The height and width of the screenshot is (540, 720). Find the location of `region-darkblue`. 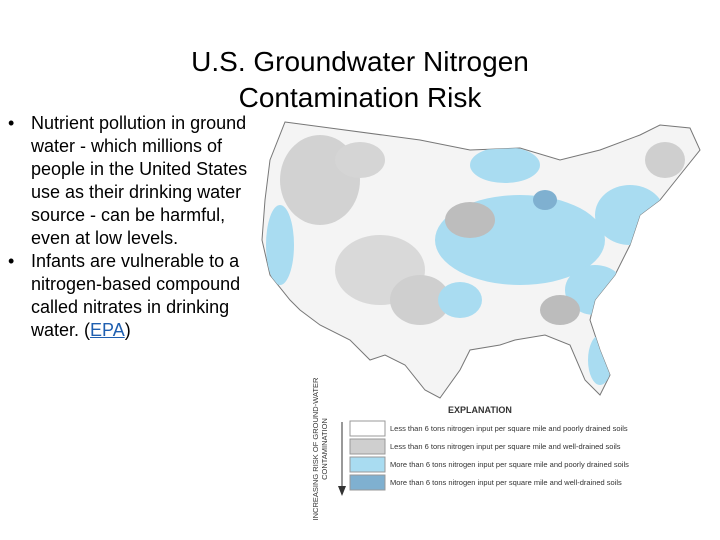

region-darkblue is located at coordinates (545, 200).